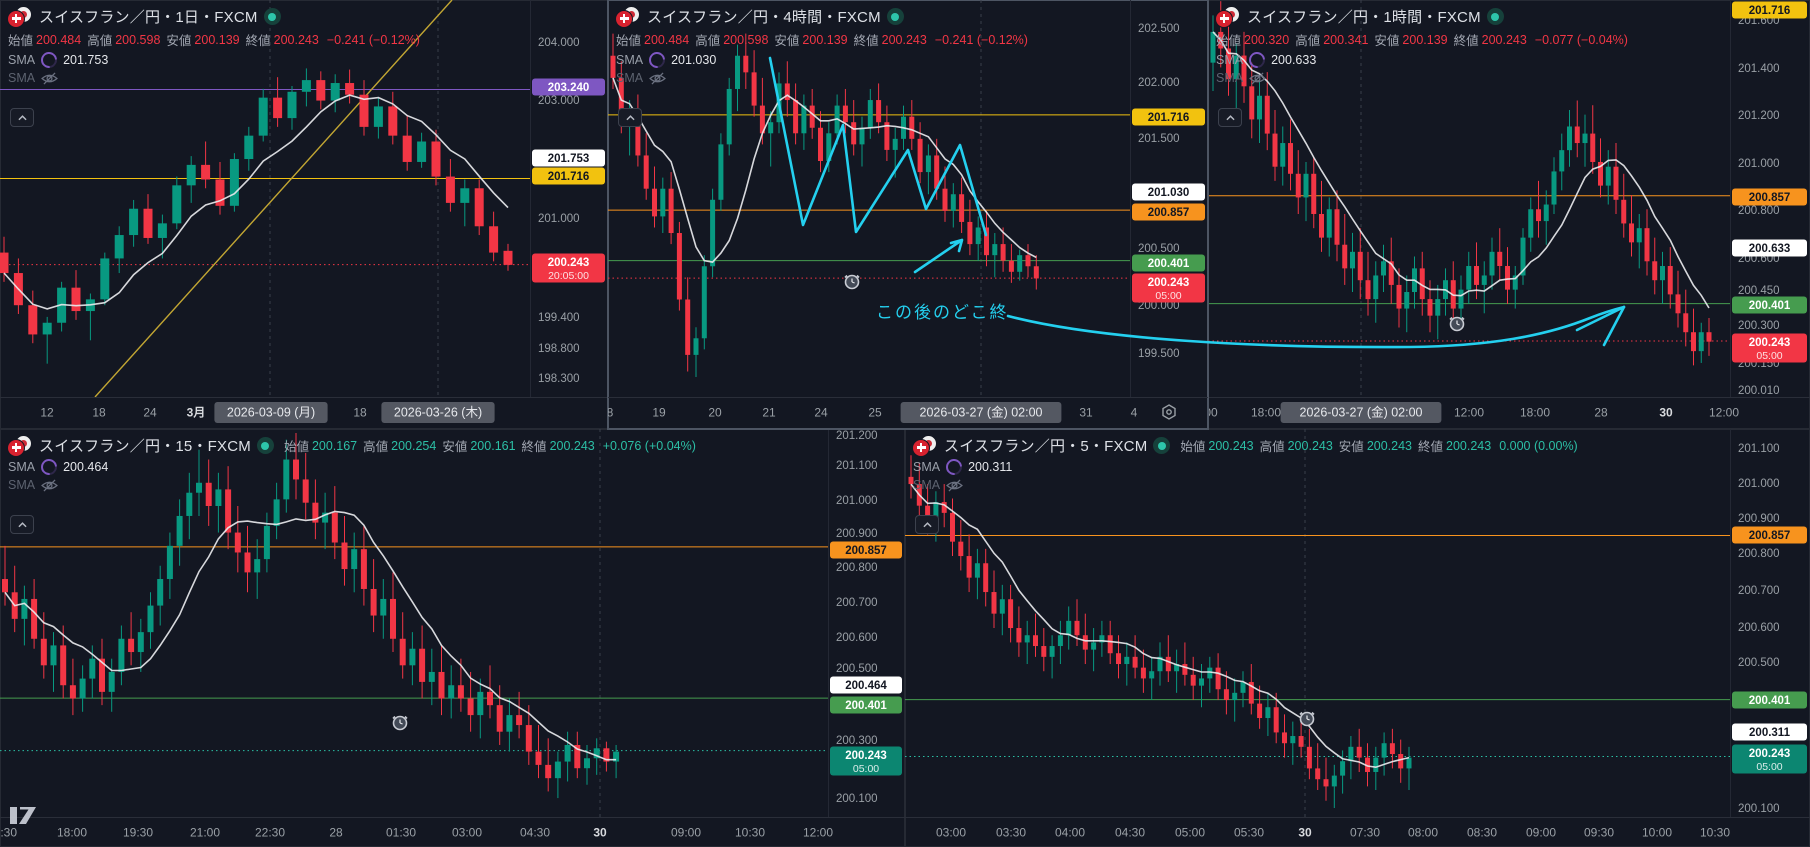 The width and height of the screenshot is (1810, 847). I want to click on sma-indicator-row: SMA 200.633, so click(1422, 60).